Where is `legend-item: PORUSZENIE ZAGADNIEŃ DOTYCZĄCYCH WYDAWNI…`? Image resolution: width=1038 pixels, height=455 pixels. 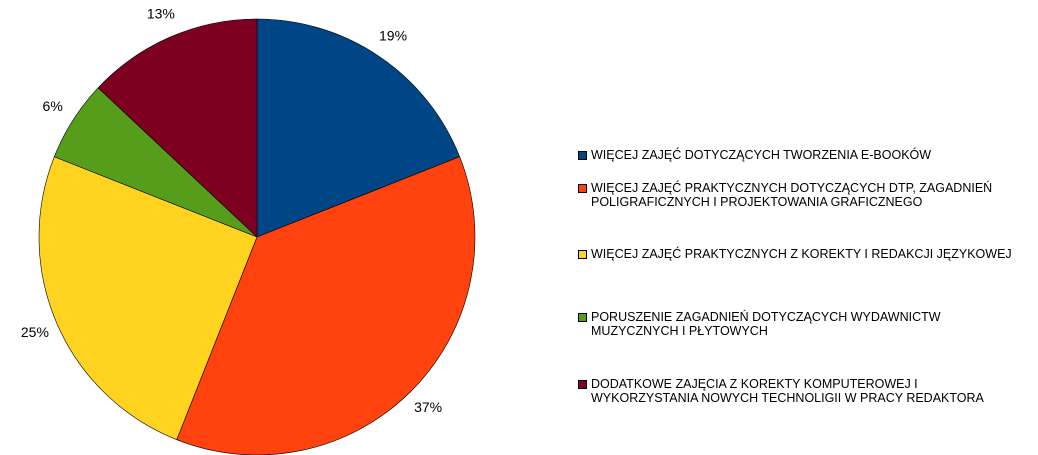
legend-item: PORUSZENIE ZAGADNIEŃ DOTYCZĄCYCH WYDAWNI… is located at coordinates (798, 324).